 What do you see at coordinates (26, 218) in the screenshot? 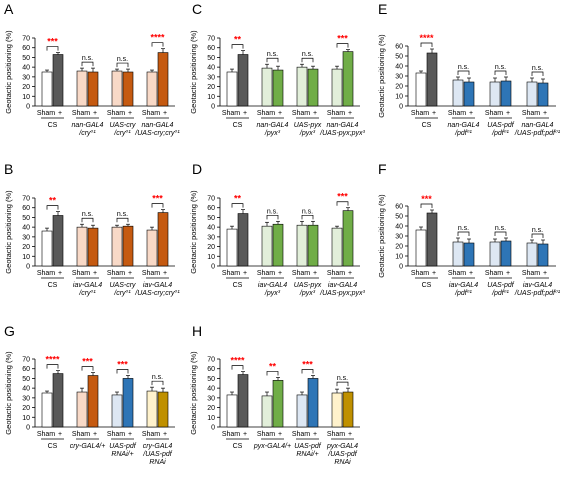
I see `y-tick-label: 50` at bounding box center [26, 218].